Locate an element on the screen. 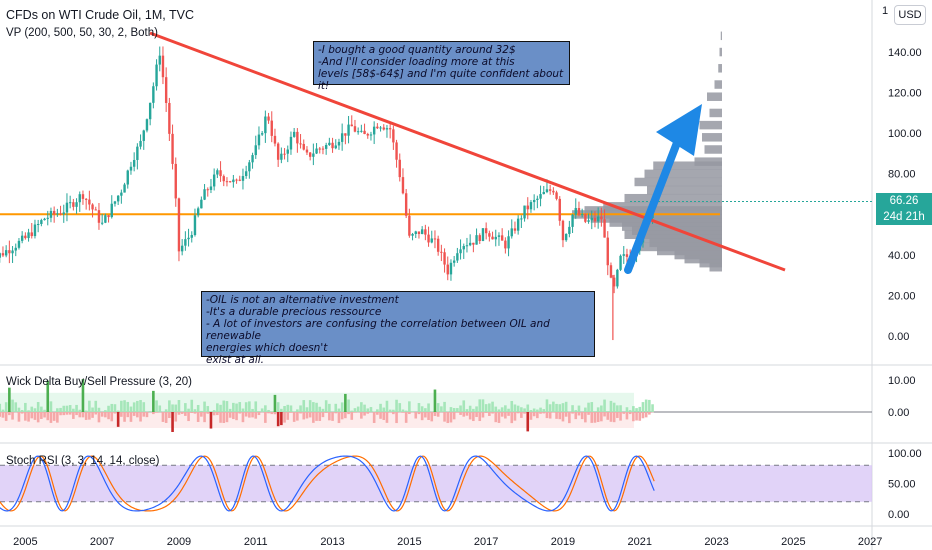 The height and width of the screenshot is (550, 932). vp-indicator-label: VP (200, 500, 50, 30, 2, Both) is located at coordinates (82, 33).